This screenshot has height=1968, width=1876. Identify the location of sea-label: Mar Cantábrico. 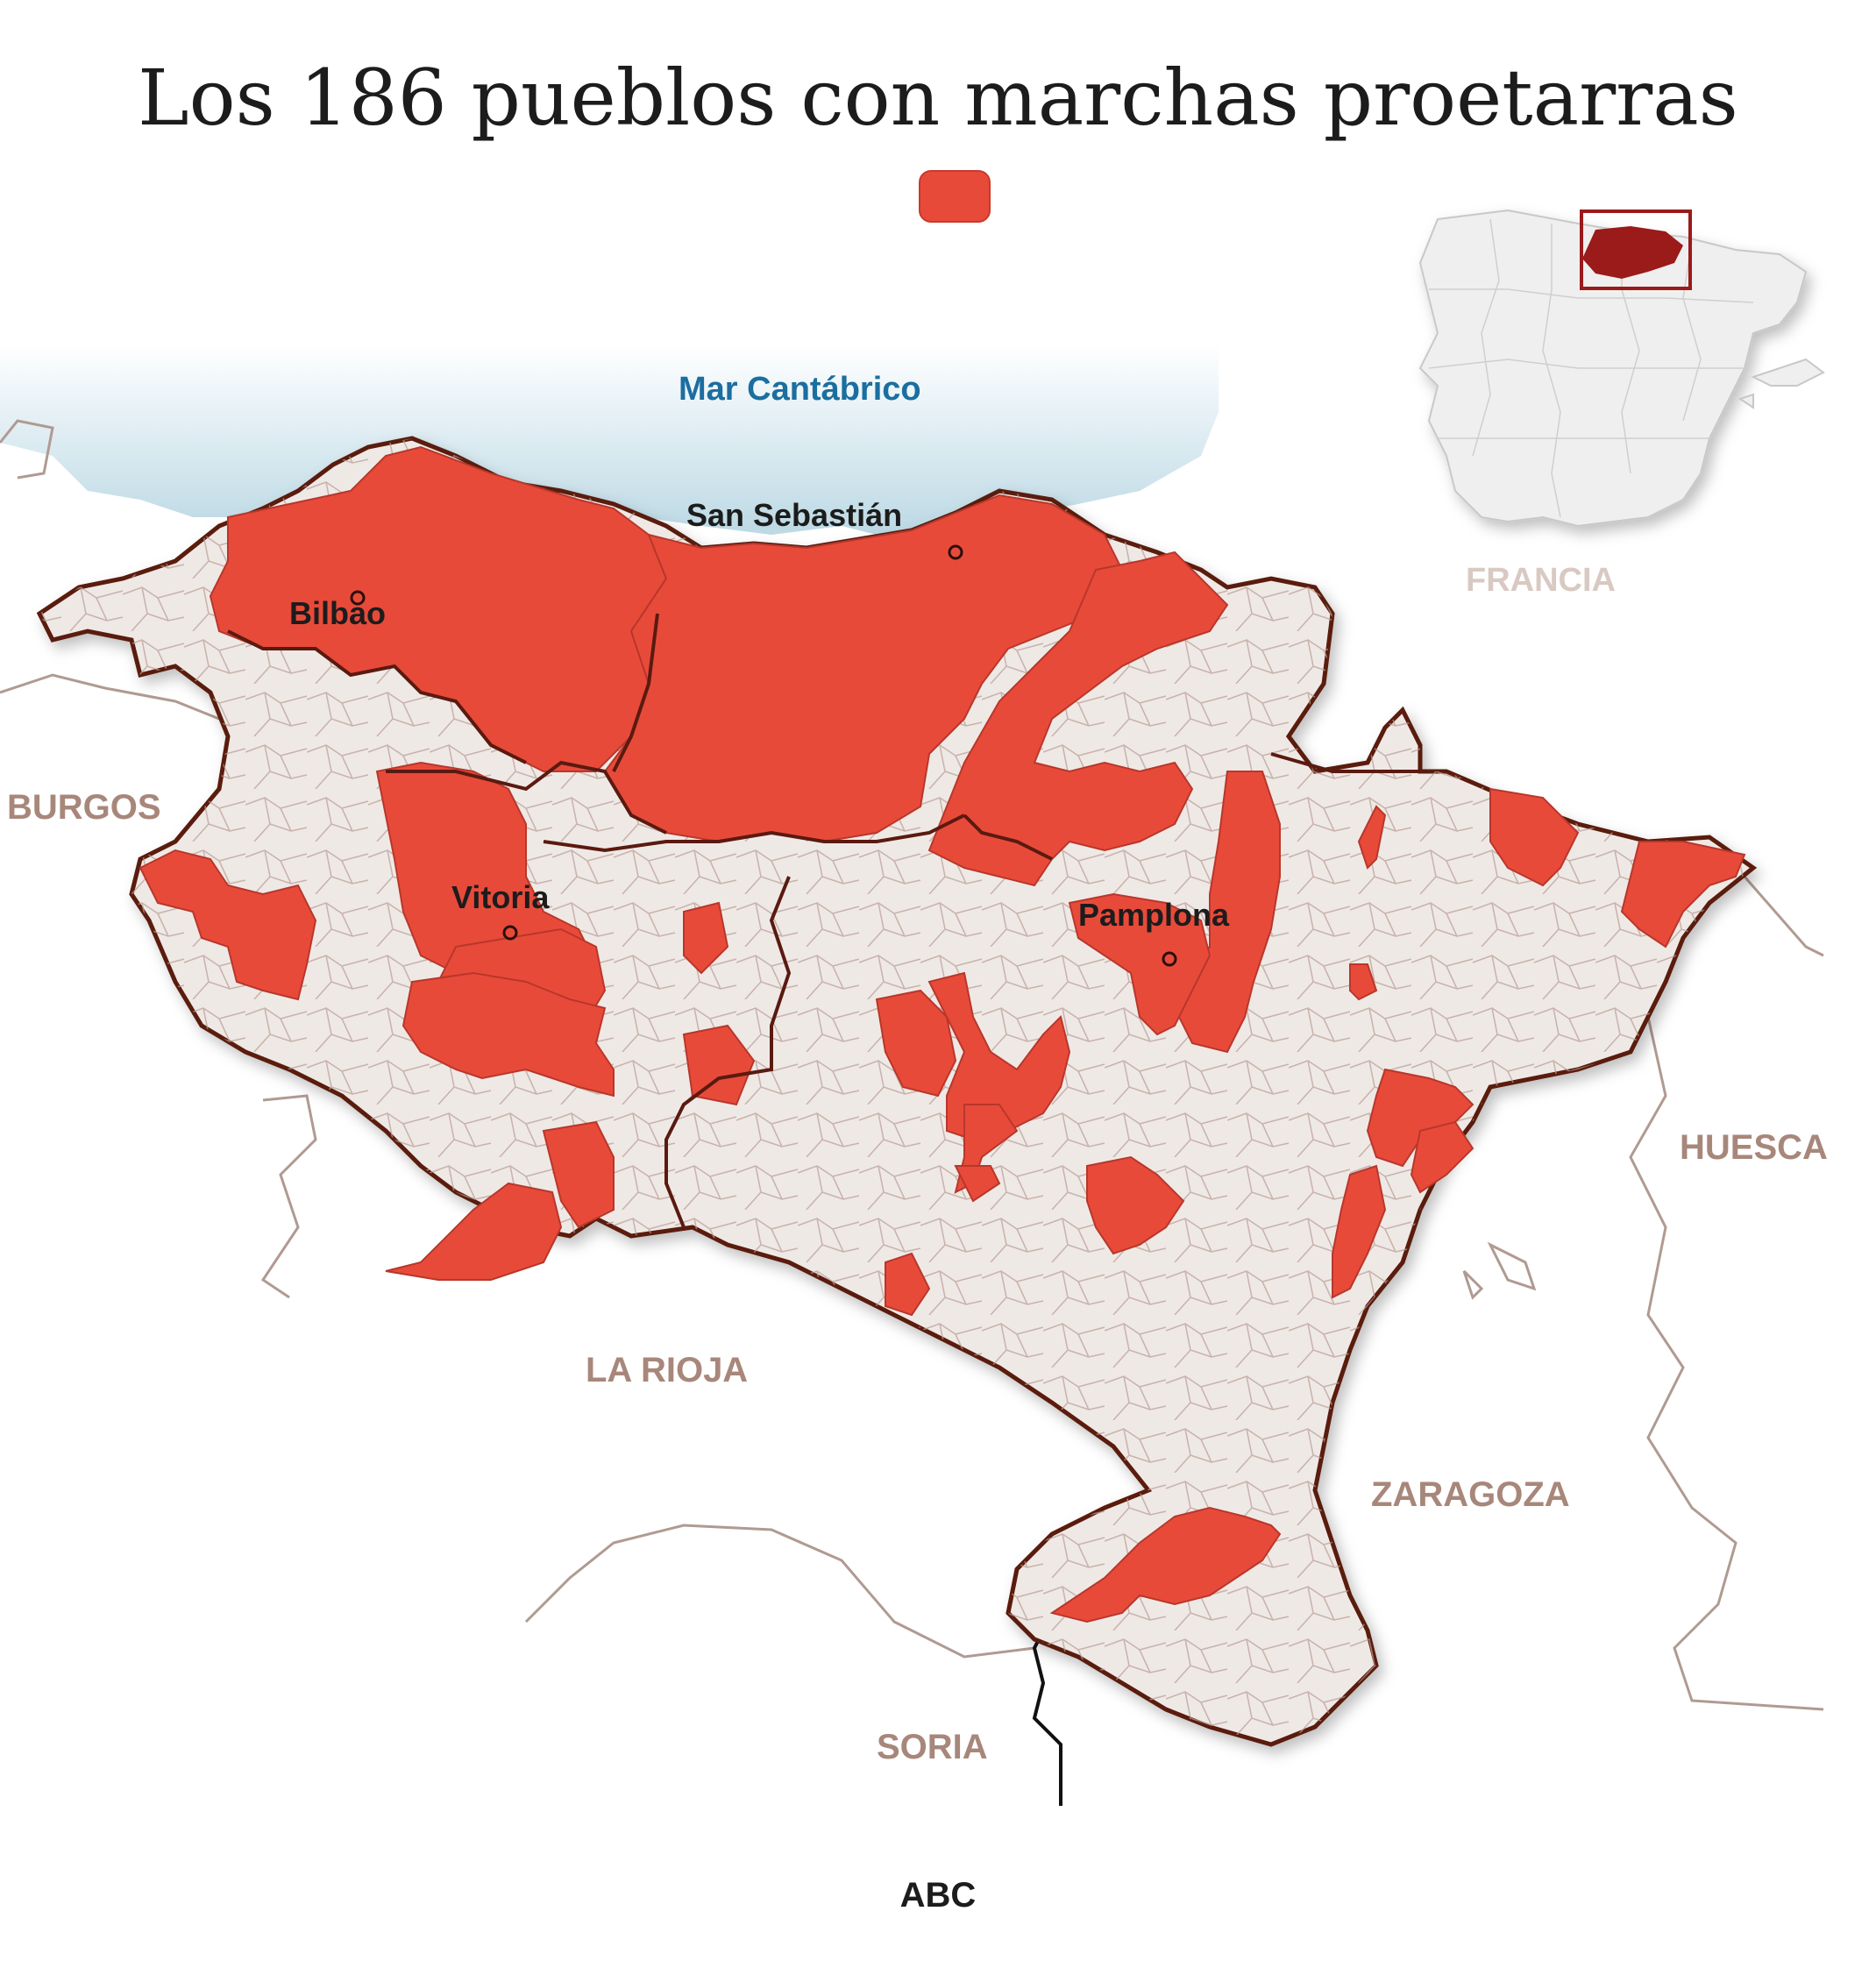
(800, 389).